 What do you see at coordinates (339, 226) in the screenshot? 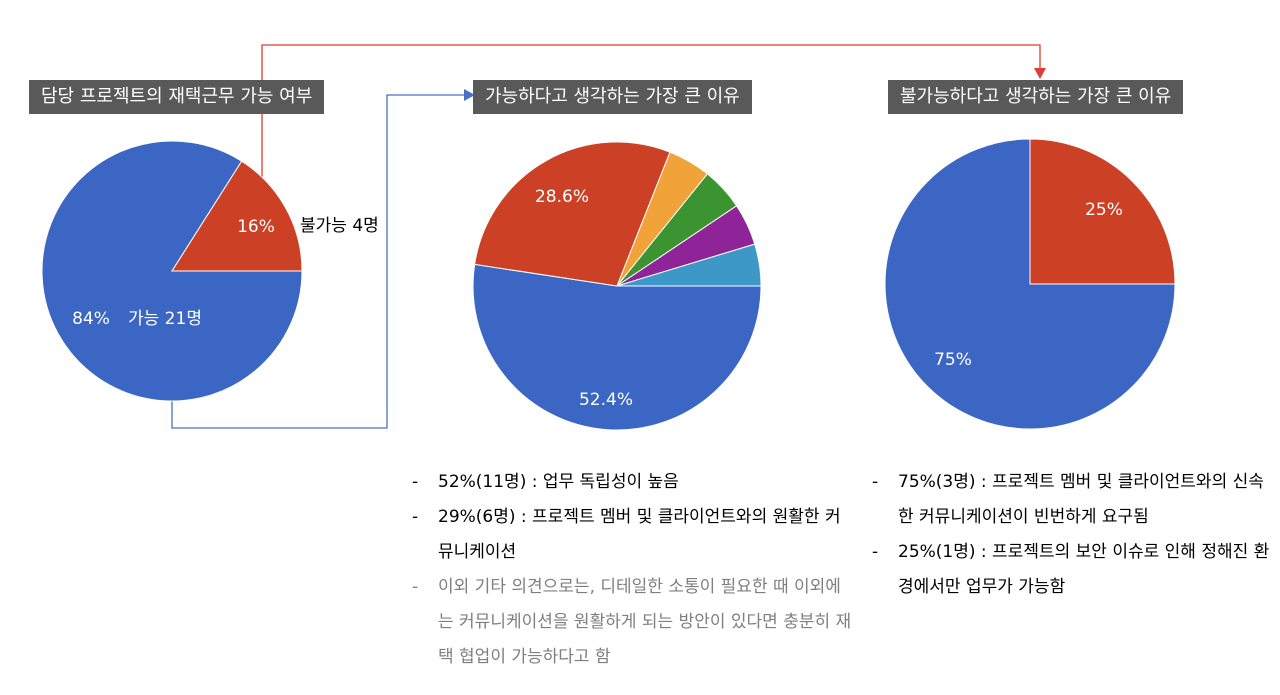
I see `slice-category-label: 불가능 4명` at bounding box center [339, 226].